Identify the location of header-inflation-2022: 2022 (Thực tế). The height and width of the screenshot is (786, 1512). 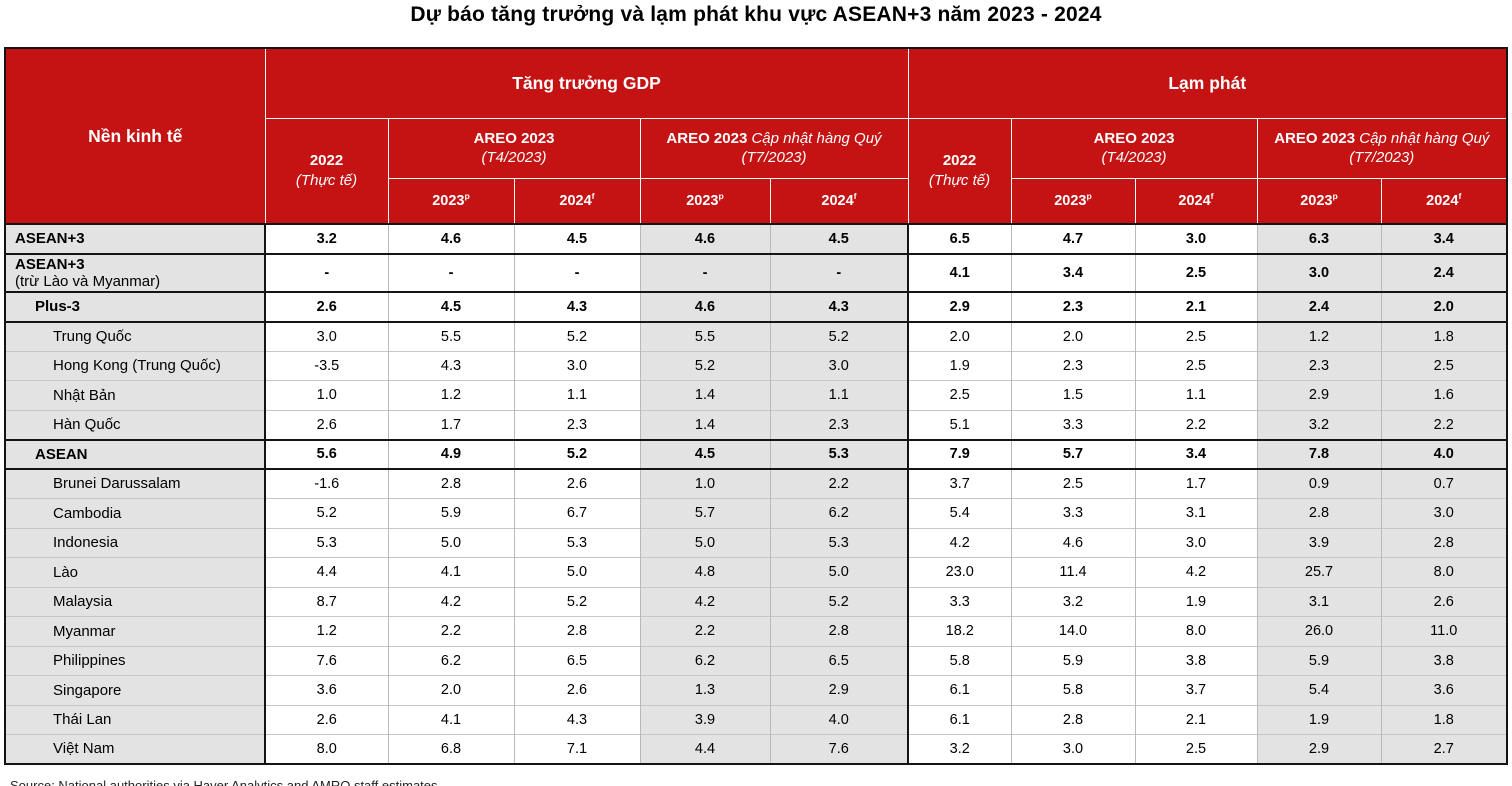
(959, 171).